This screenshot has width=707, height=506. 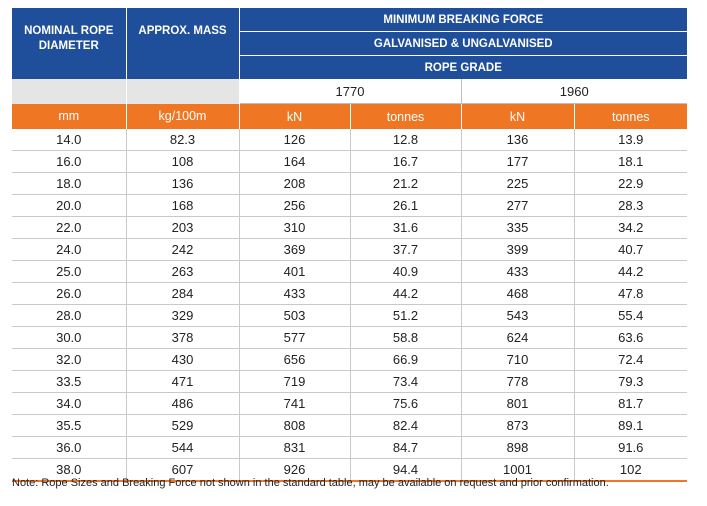 What do you see at coordinates (69, 337) in the screenshot?
I see `table-cell: 30.0` at bounding box center [69, 337].